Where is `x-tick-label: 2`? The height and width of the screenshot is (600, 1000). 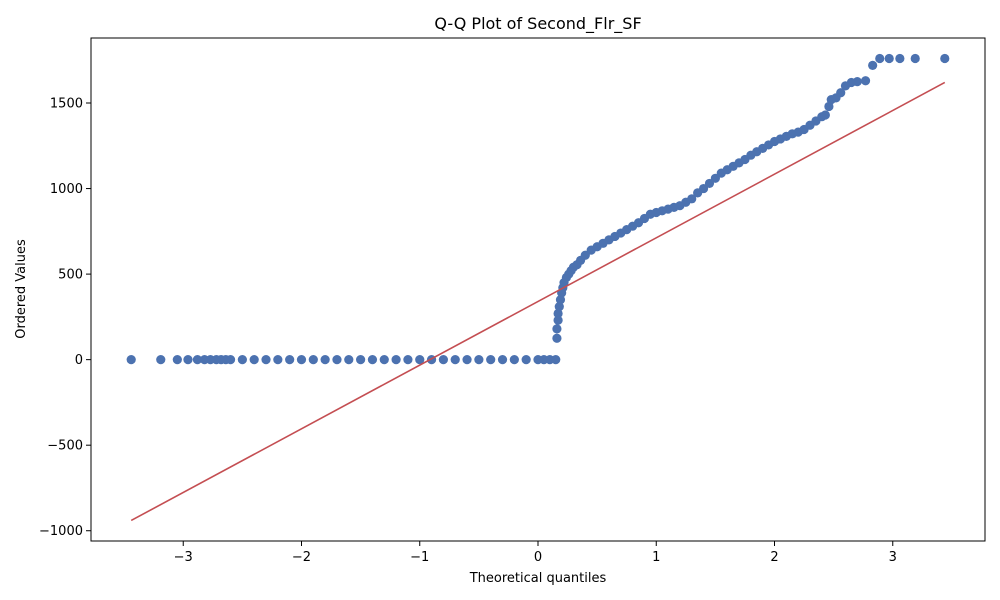 x-tick-label: 2 is located at coordinates (774, 557).